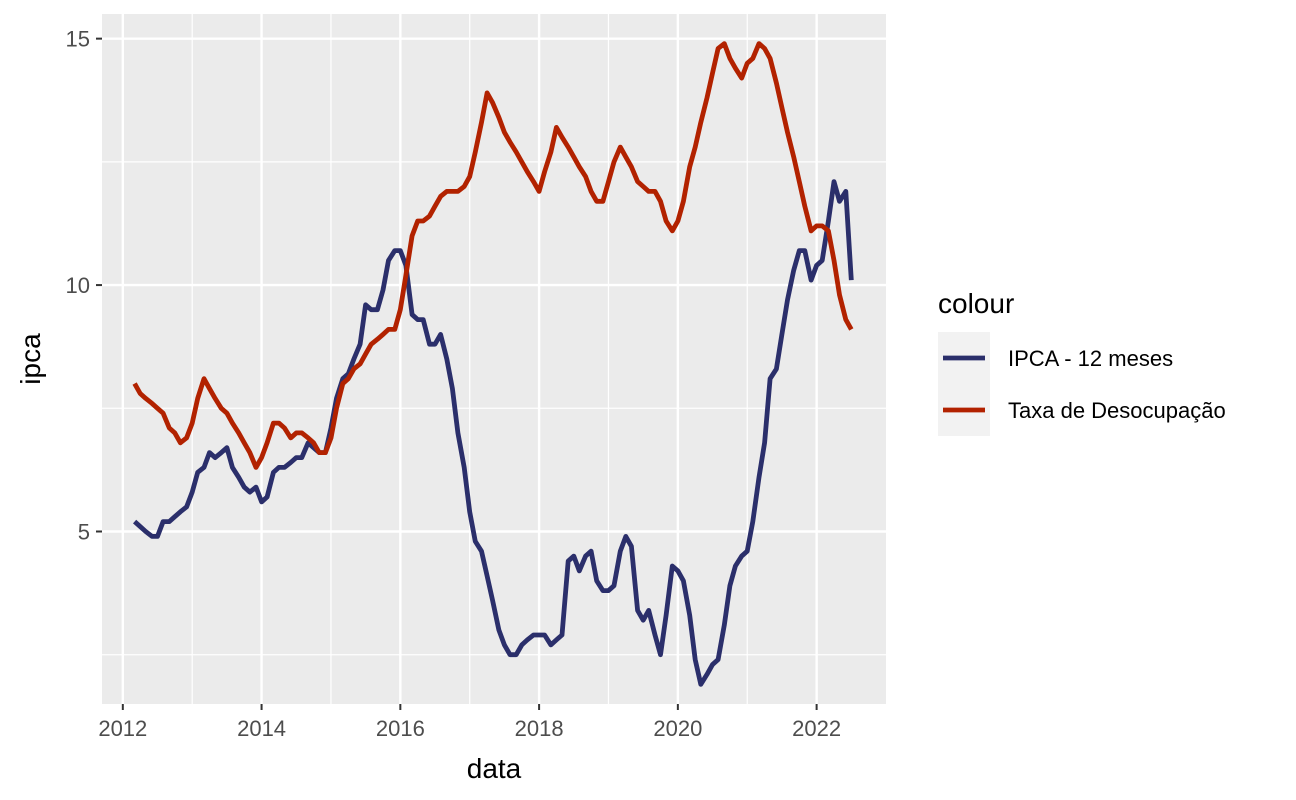 The image size is (1296, 800). Describe the element at coordinates (469, 722) in the screenshot. I see `x-axis-ticks: 2012 2014 2016 2018 2020 2022` at that location.